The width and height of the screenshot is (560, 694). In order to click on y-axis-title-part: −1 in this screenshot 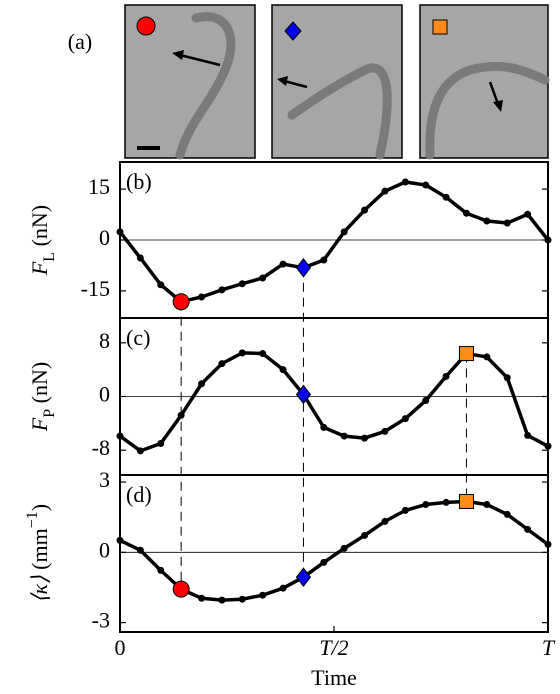, I will do `click(32, 519)`.